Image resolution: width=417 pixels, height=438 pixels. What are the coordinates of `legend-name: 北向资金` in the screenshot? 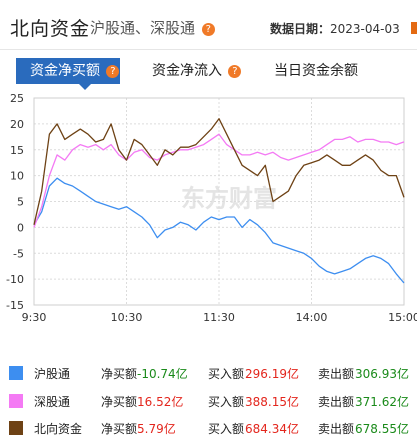 It's located at (58, 429).